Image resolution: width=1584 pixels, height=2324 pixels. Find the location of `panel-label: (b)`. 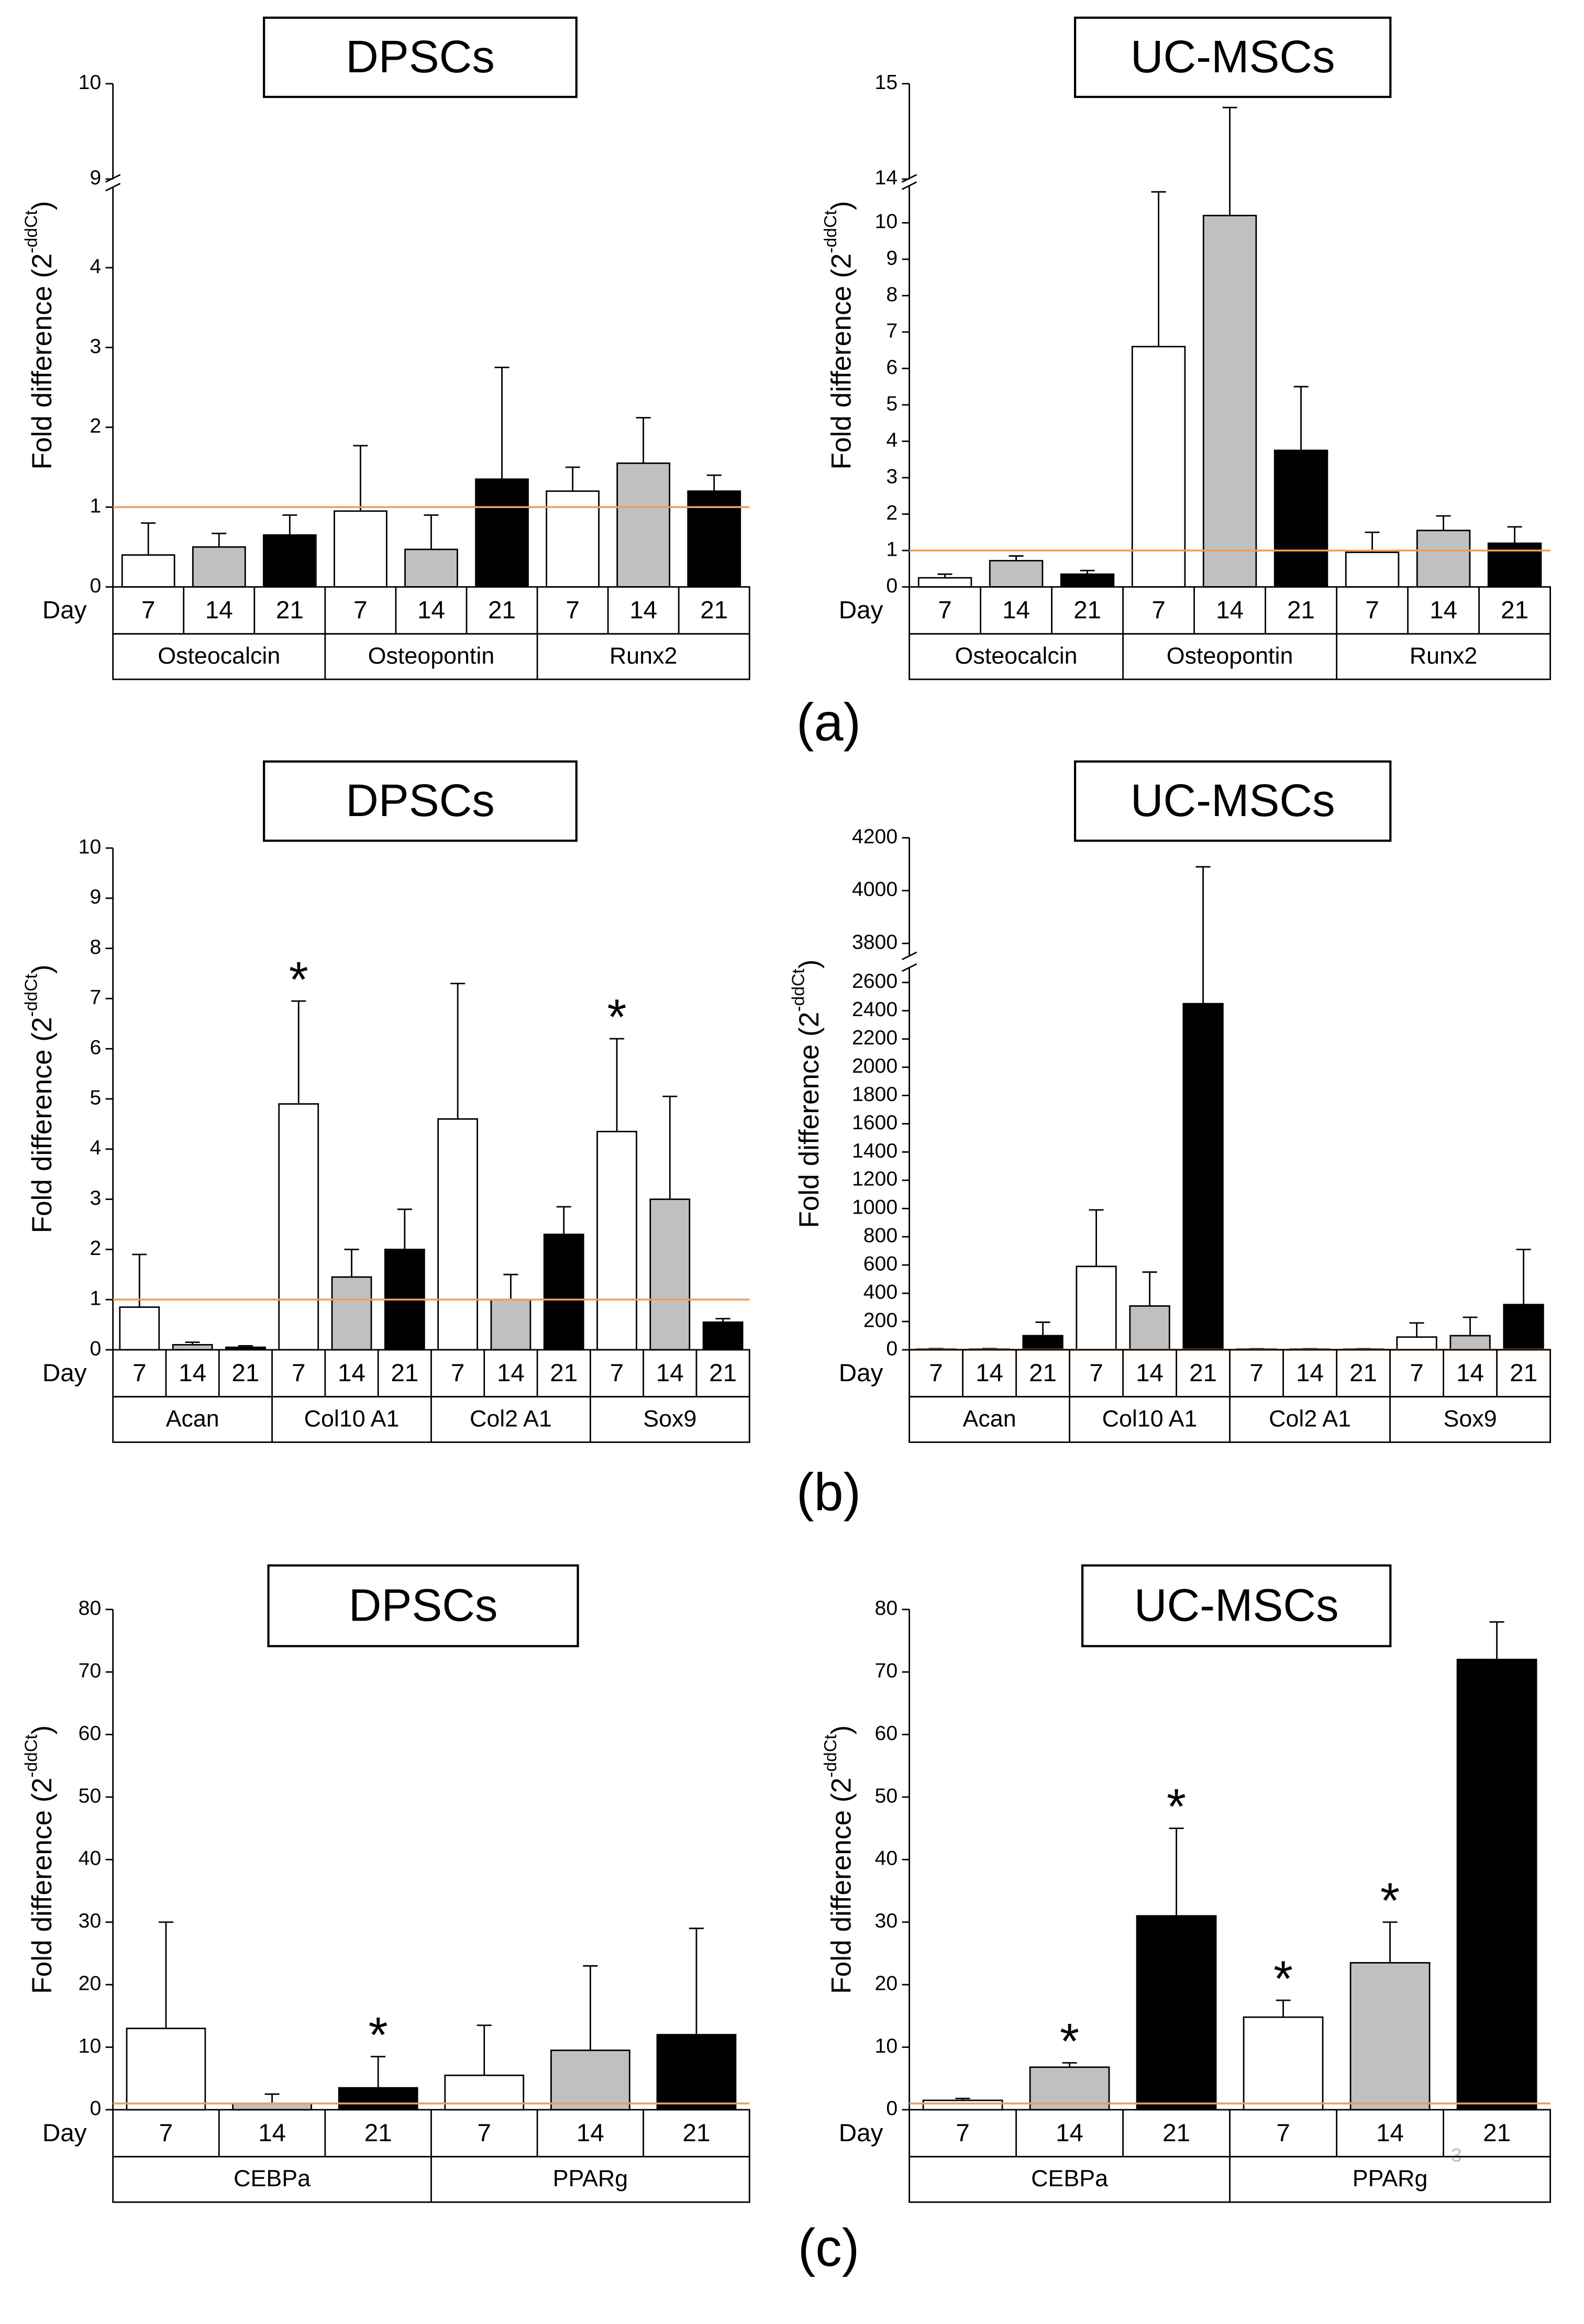

panel-label: (b) is located at coordinates (828, 1492).